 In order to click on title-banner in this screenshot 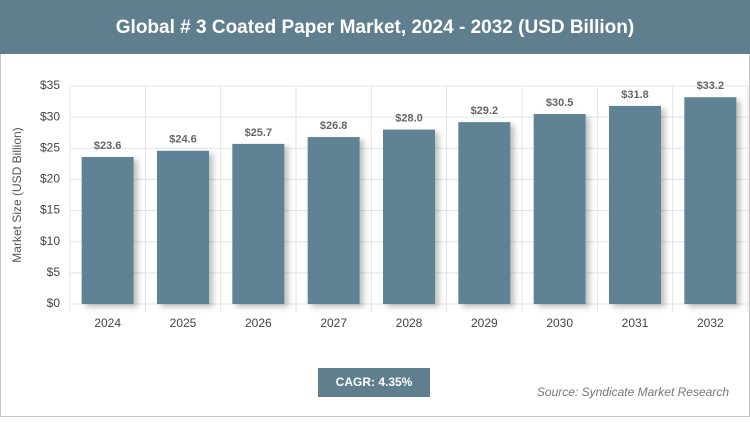, I will do `click(375, 27)`.